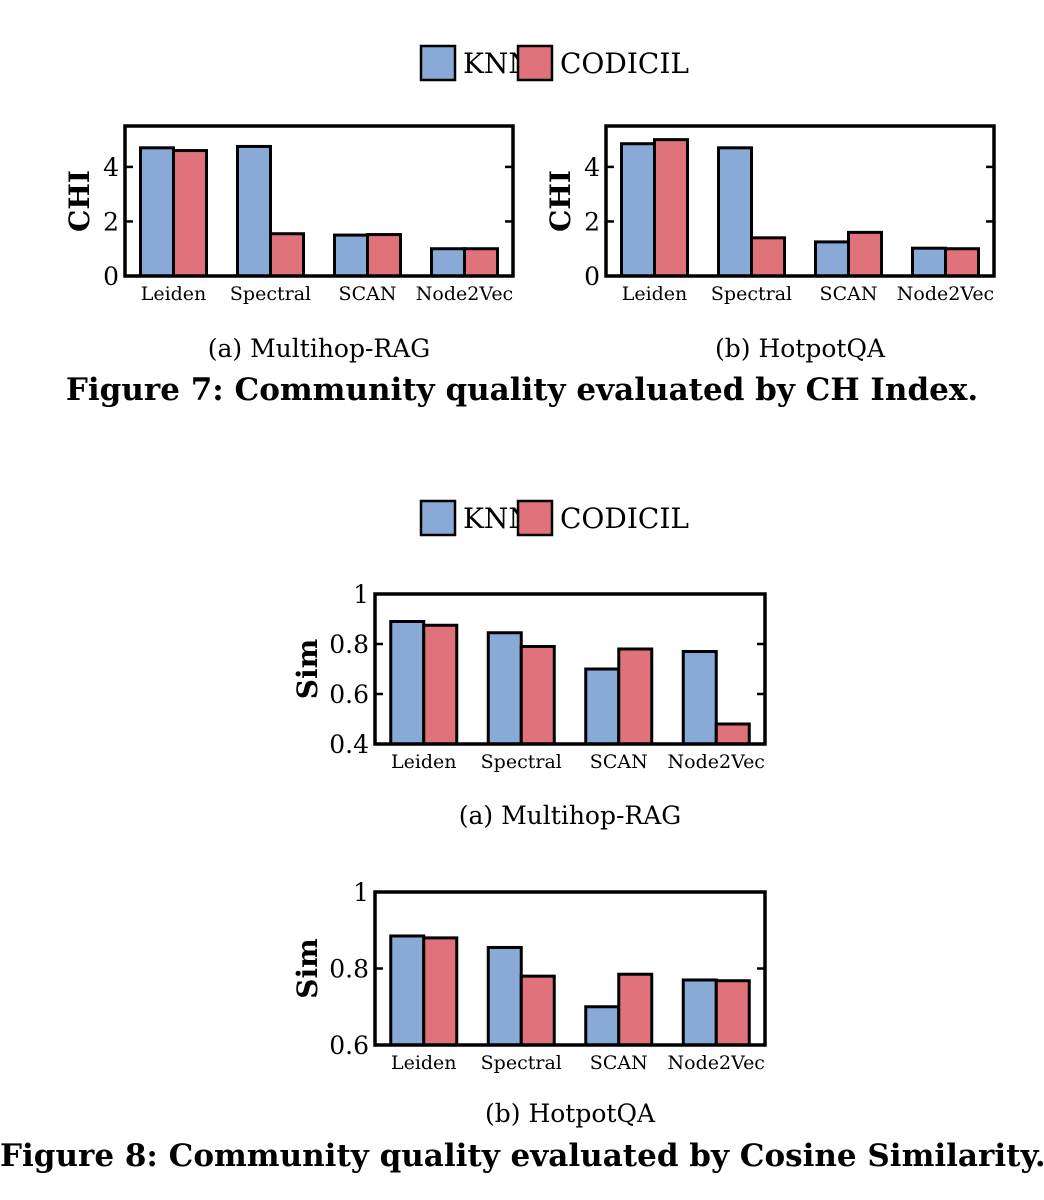  Describe the element at coordinates (349, 744) in the screenshot. I see `y-tick-label: 0.4` at that location.